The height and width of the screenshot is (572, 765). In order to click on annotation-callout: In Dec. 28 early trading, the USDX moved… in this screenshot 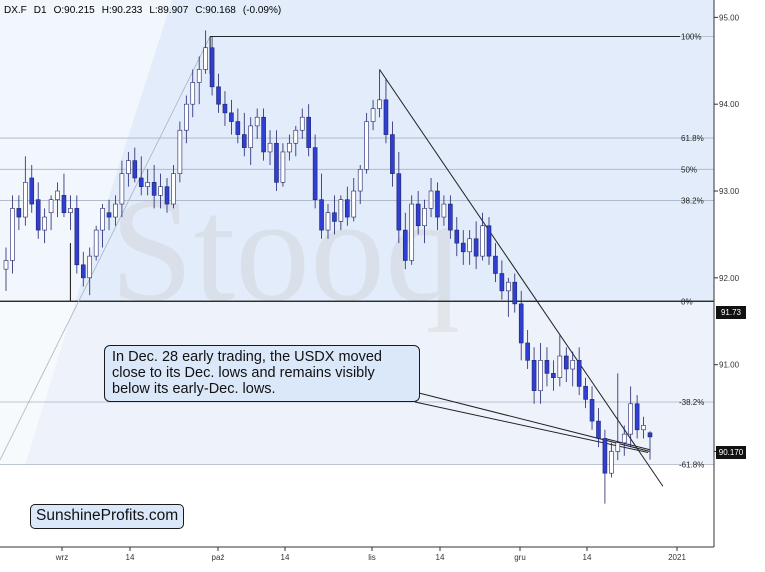, I will do `click(262, 373)`.